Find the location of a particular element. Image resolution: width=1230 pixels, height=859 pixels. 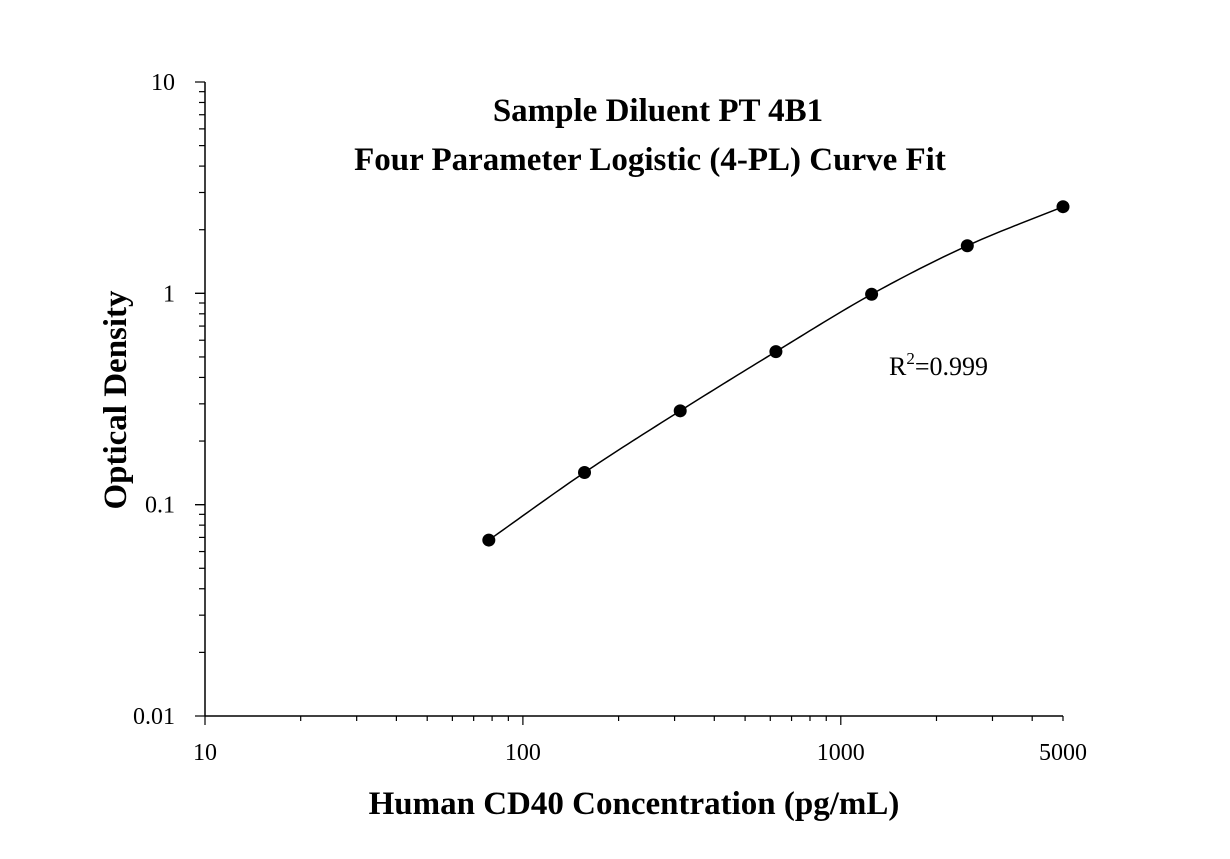

y-tick-label: 0.1 is located at coordinates (160, 506).